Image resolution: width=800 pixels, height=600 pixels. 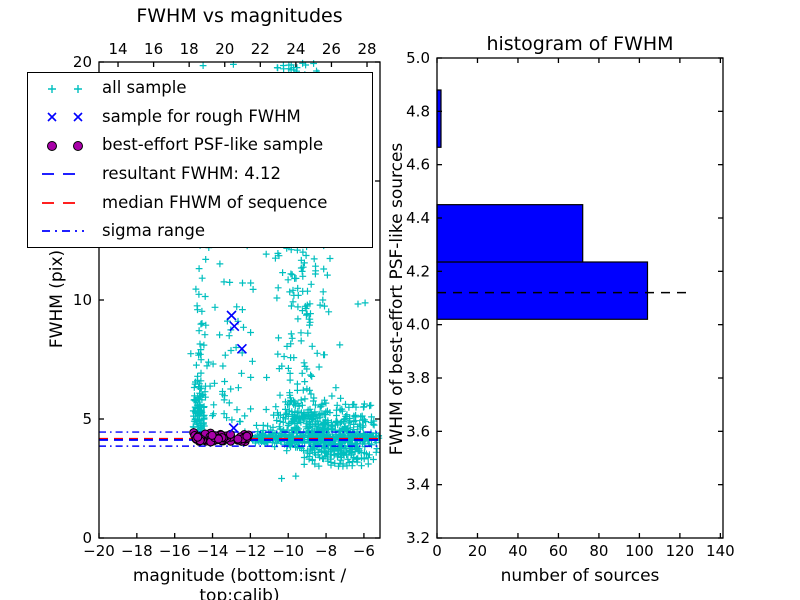 I want to click on right-xtick-label: 20, so click(x=477, y=551).